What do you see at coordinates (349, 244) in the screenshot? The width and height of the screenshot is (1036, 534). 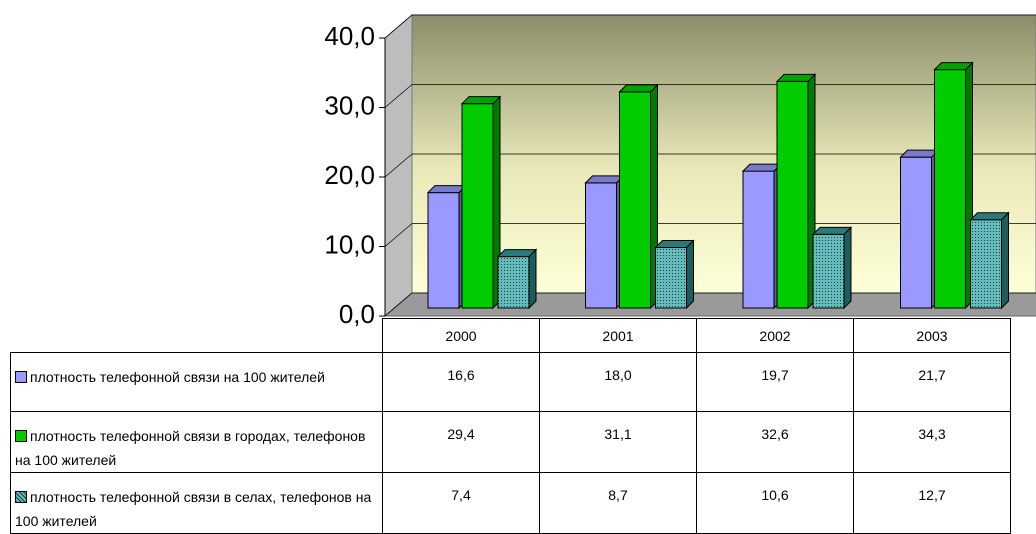 I see `y-tick-label: 10,0` at bounding box center [349, 244].